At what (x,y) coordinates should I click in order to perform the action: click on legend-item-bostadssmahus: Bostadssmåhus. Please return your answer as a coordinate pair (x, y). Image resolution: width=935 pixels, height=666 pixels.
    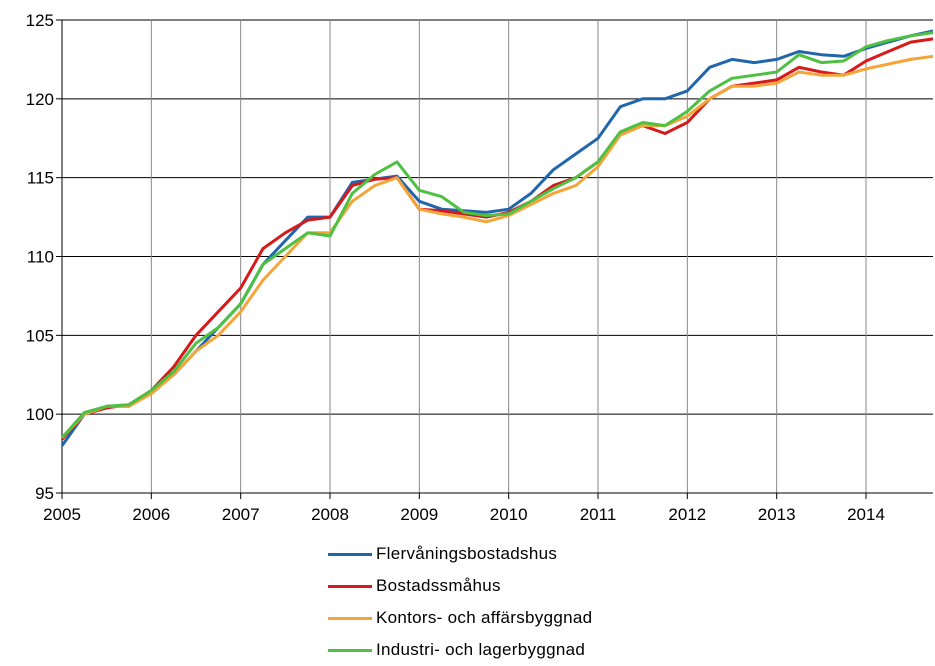
    Looking at the image, I should click on (460, 586).